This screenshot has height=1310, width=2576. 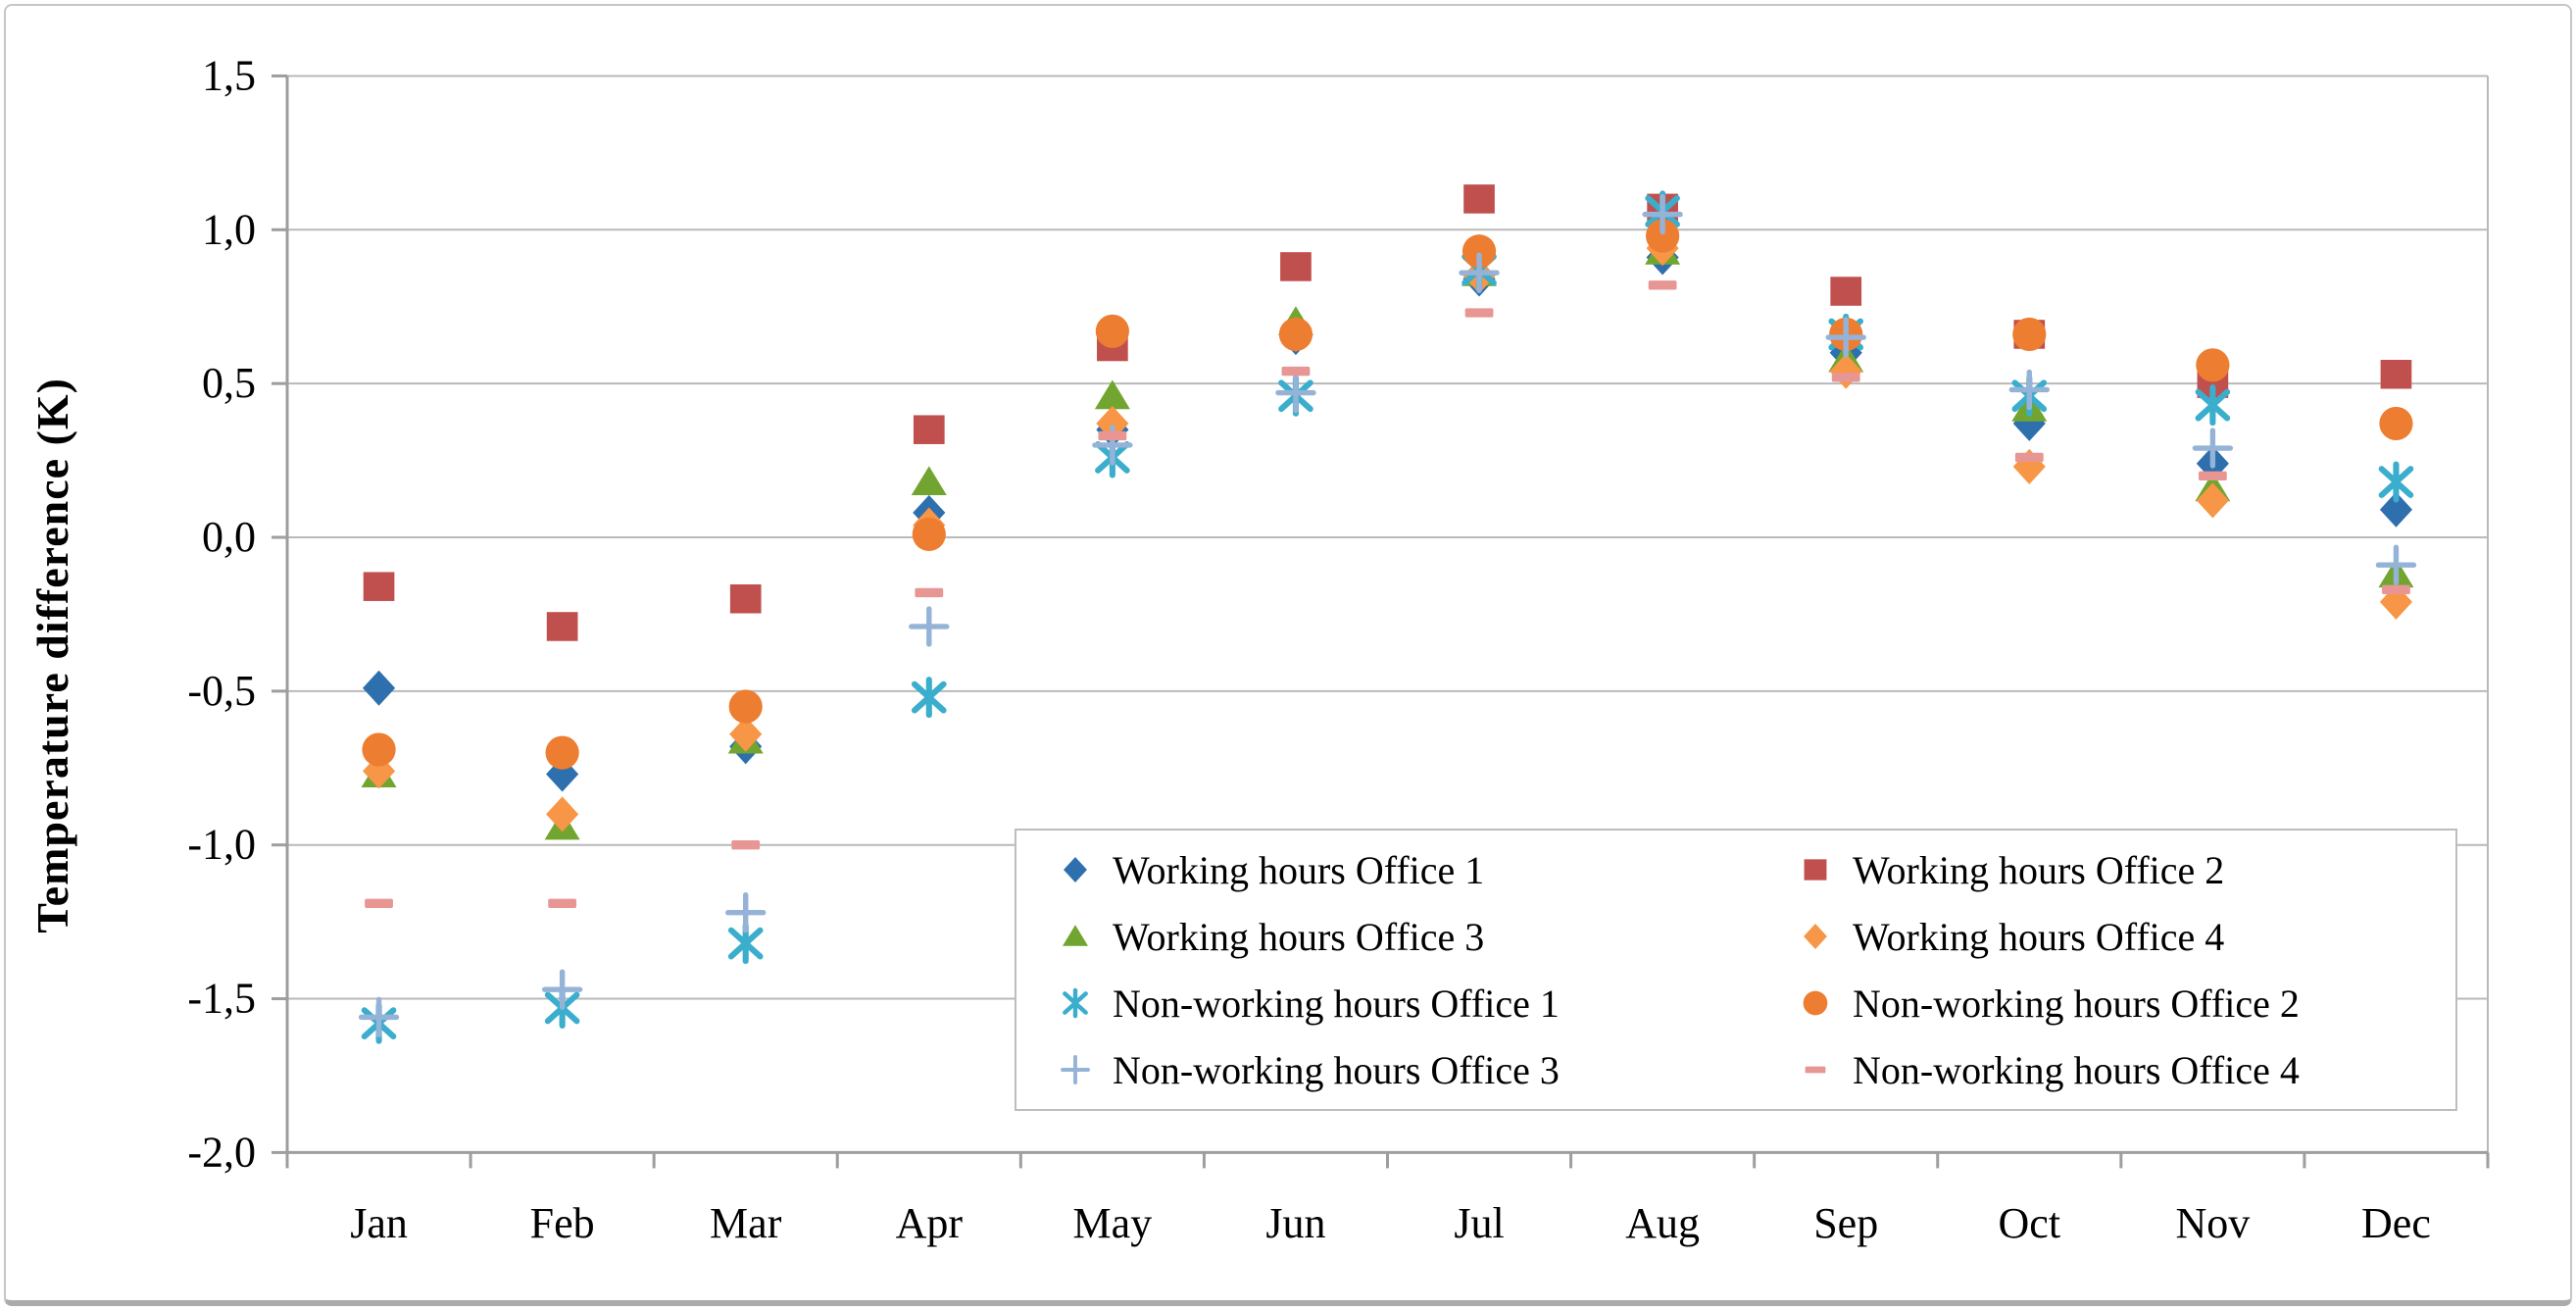 I want to click on plus-legend-marker-icon, so click(x=1075, y=1069).